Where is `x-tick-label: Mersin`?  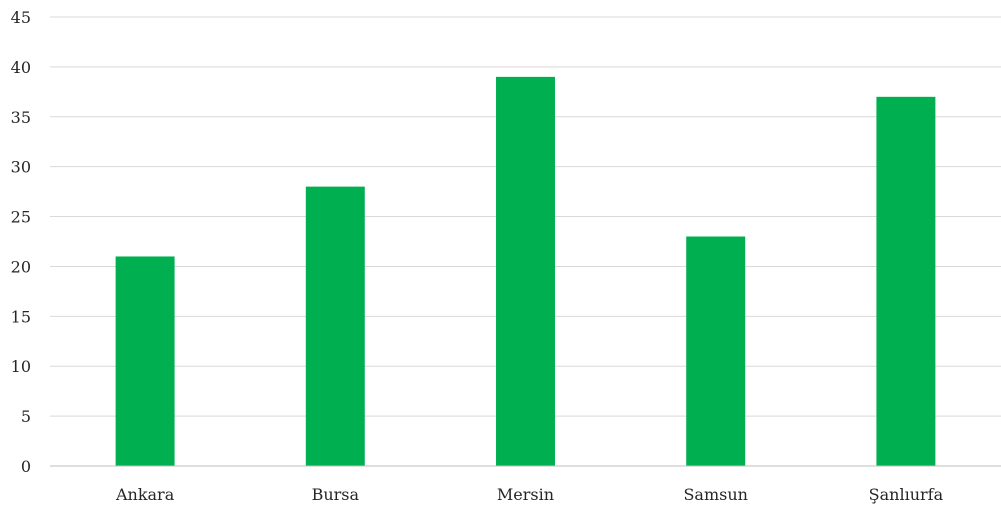
x-tick-label: Mersin is located at coordinates (525, 494).